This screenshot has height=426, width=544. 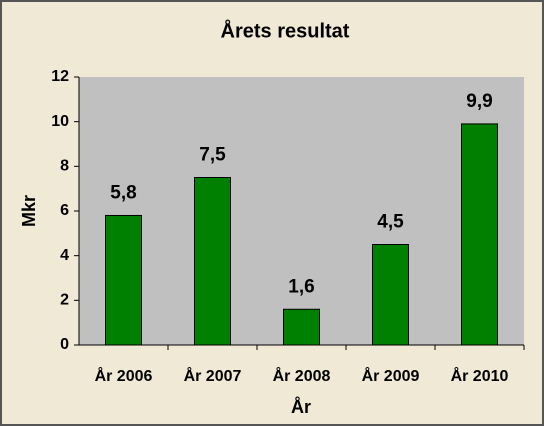 What do you see at coordinates (213, 375) in the screenshot?
I see `x-tick-label: År 2007` at bounding box center [213, 375].